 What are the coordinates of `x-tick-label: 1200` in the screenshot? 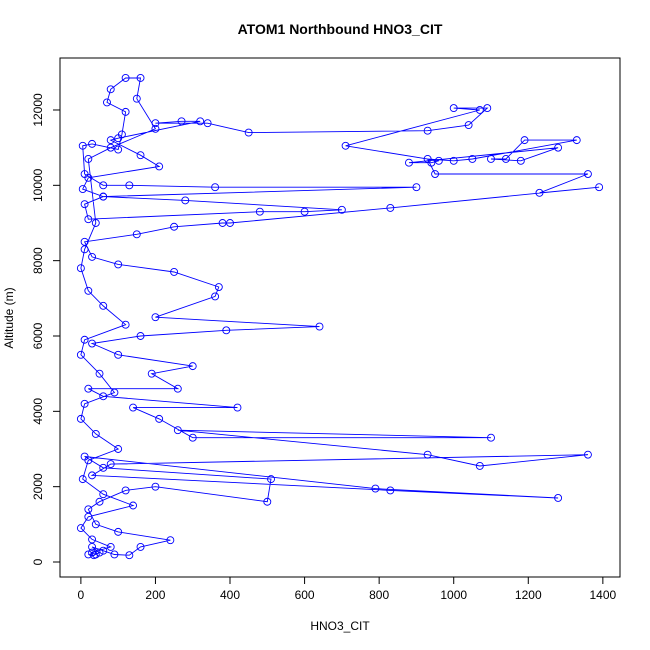 It's located at (528, 595).